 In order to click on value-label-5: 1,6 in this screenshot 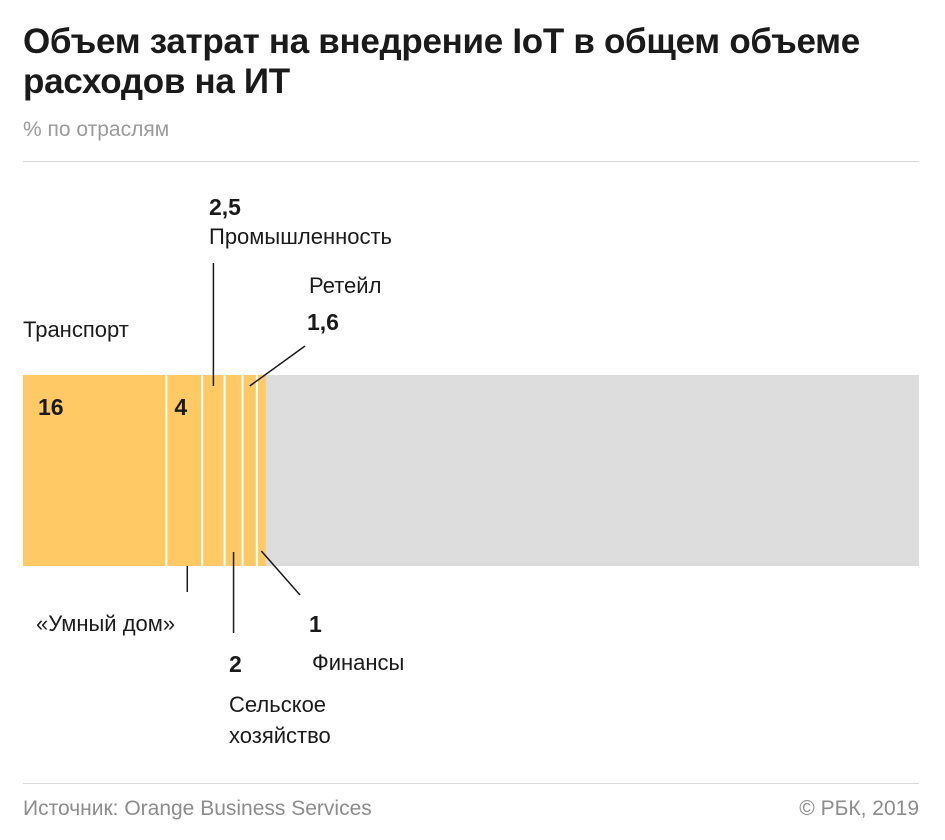, I will do `click(323, 322)`.